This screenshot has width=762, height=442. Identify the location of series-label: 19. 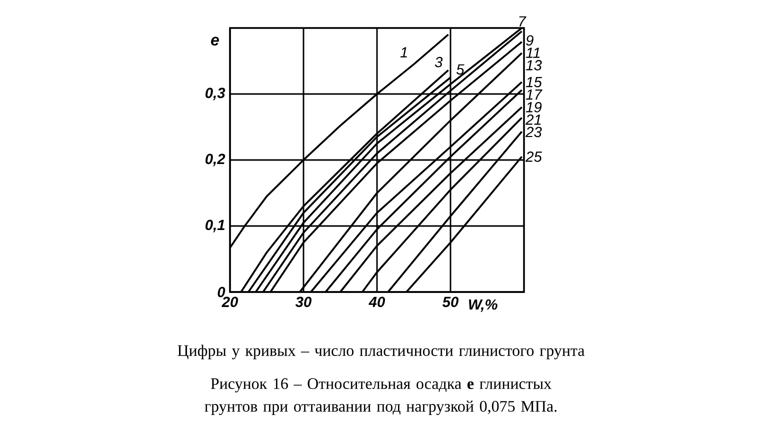
(534, 107).